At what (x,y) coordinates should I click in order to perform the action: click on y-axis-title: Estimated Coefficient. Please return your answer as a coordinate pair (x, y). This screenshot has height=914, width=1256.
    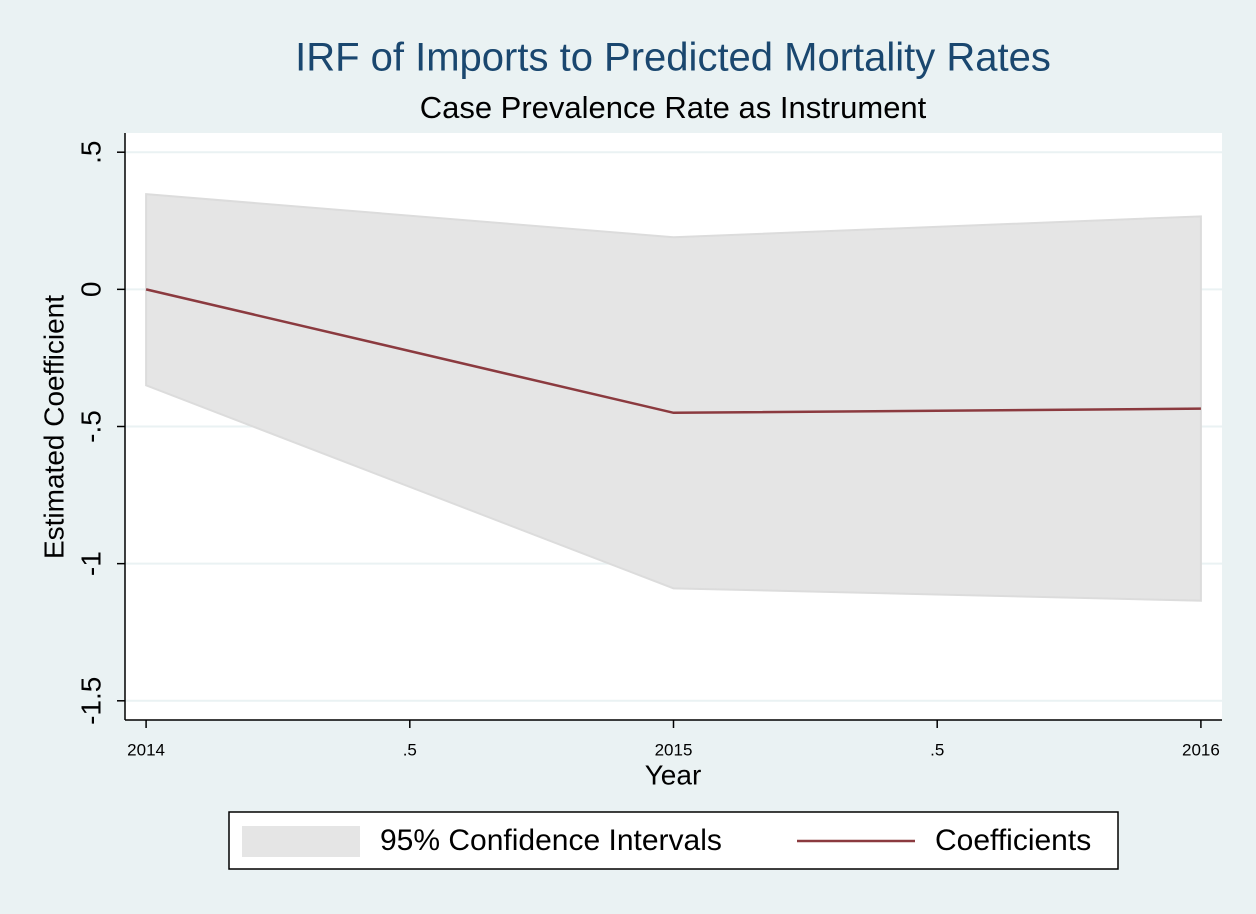
    Looking at the image, I should click on (53, 427).